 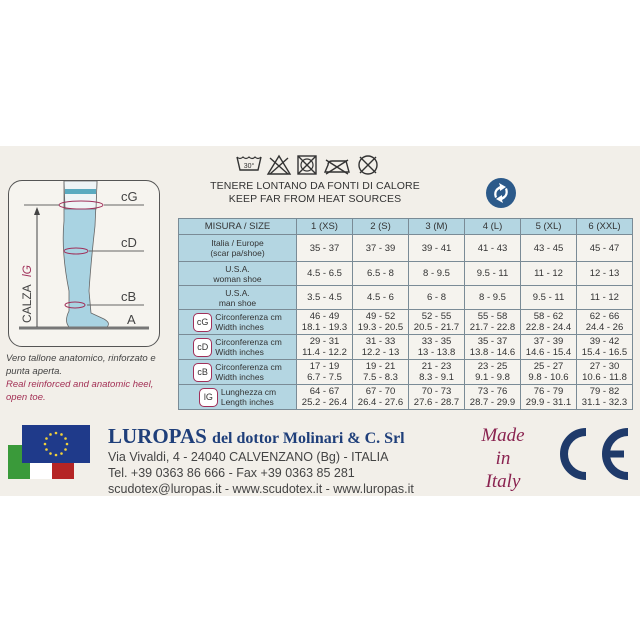 What do you see at coordinates (237, 253) in the screenshot?
I see `row-sublabel: (scar pa/shoe)` at bounding box center [237, 253].